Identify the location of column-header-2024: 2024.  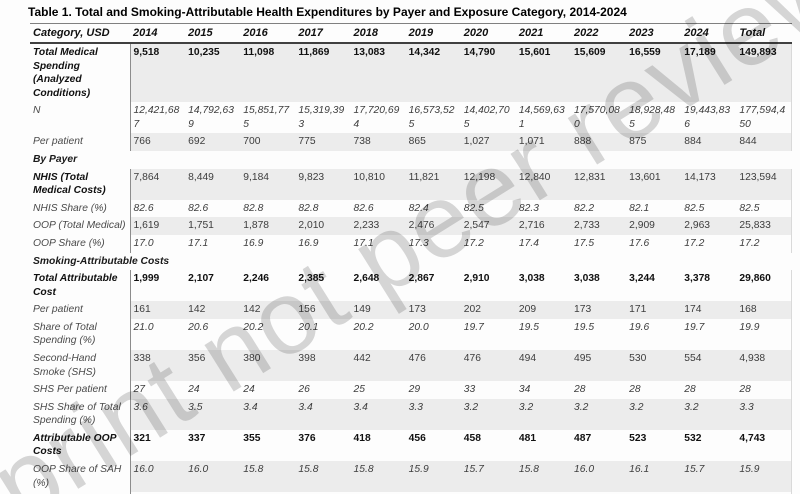
(709, 33).